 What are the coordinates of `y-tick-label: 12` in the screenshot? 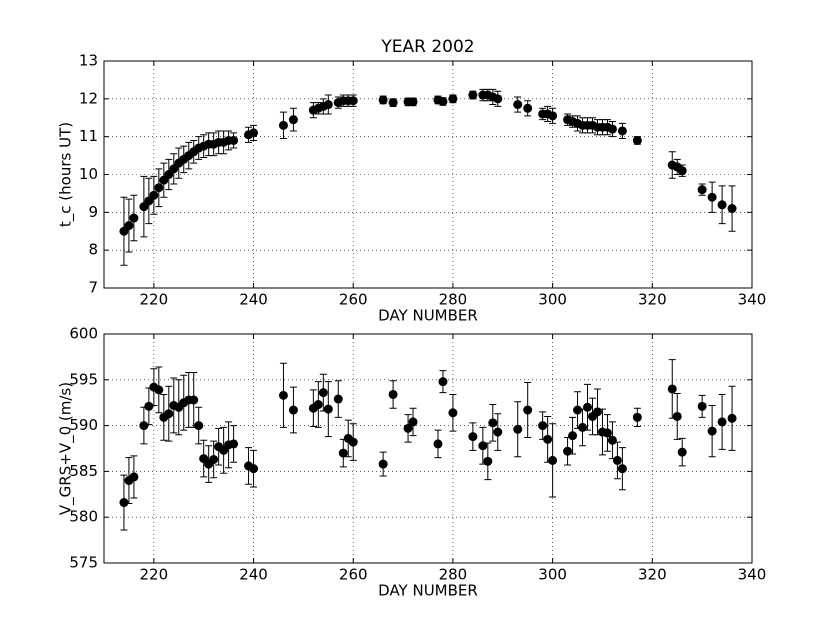 It's located at (88, 98).